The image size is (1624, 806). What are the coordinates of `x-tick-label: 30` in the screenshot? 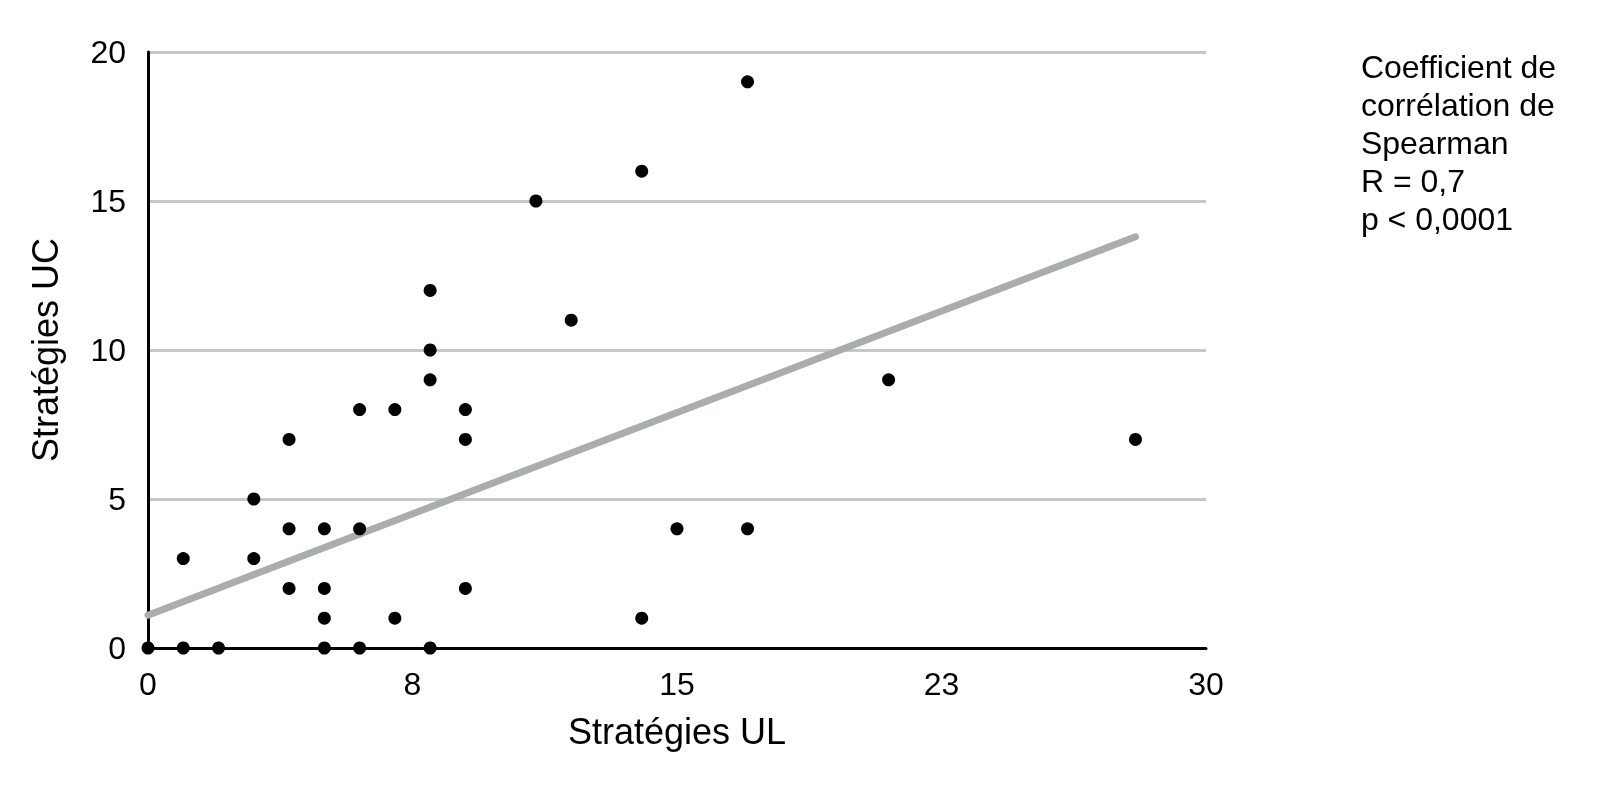 It's located at (1206, 684).